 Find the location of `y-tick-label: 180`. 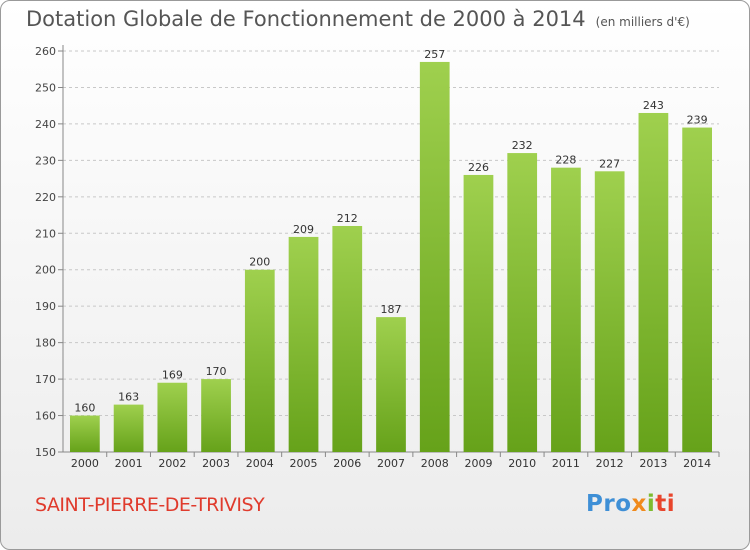

y-tick-label: 180 is located at coordinates (45, 343).